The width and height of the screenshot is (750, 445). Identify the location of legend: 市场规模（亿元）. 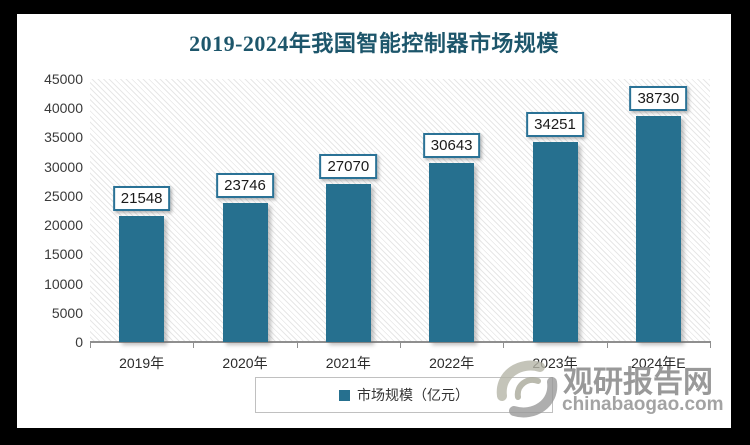
(404, 395).